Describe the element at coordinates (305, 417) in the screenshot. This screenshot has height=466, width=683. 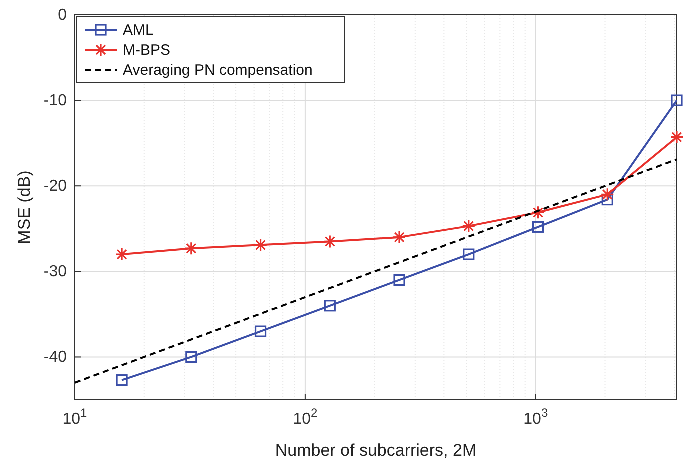
I see `x-tick-label: 10$^{2}$` at that location.